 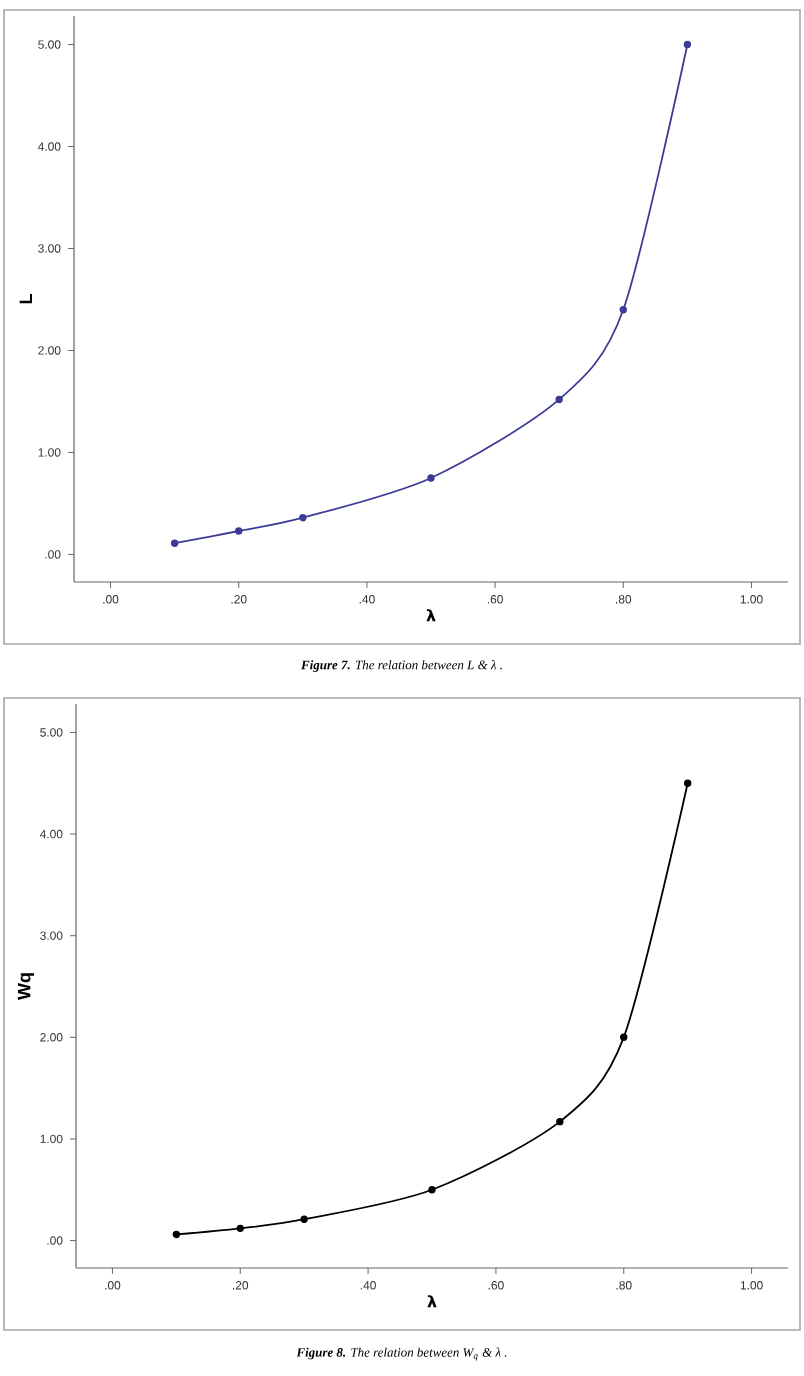 What do you see at coordinates (26, 986) in the screenshot?
I see `y-axis-title: Wq` at bounding box center [26, 986].